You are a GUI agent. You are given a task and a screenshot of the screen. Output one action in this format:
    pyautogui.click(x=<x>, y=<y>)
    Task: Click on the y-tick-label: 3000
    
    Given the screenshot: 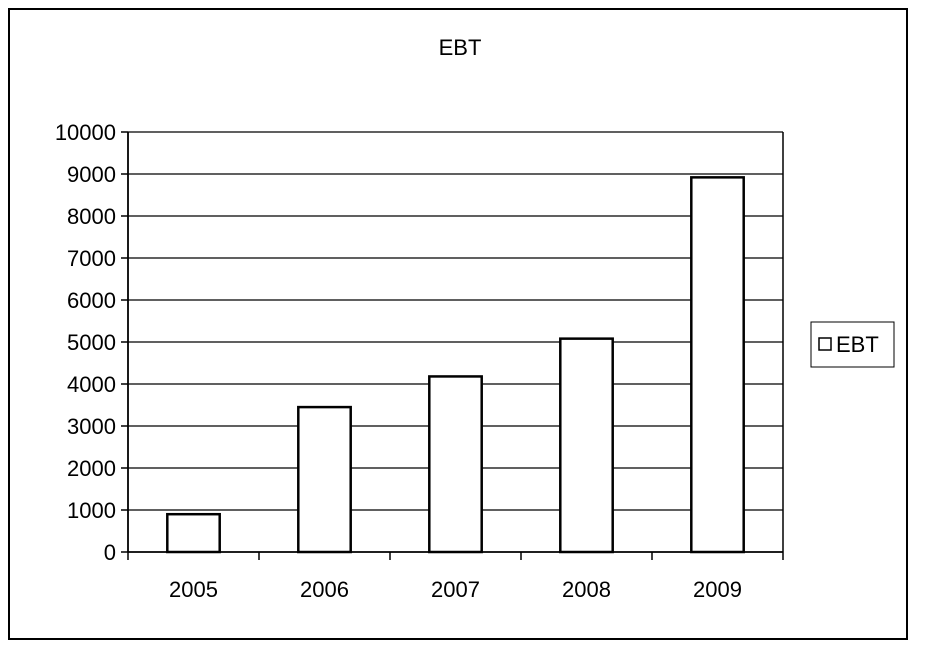 What is the action you would take?
    pyautogui.click(x=91, y=426)
    